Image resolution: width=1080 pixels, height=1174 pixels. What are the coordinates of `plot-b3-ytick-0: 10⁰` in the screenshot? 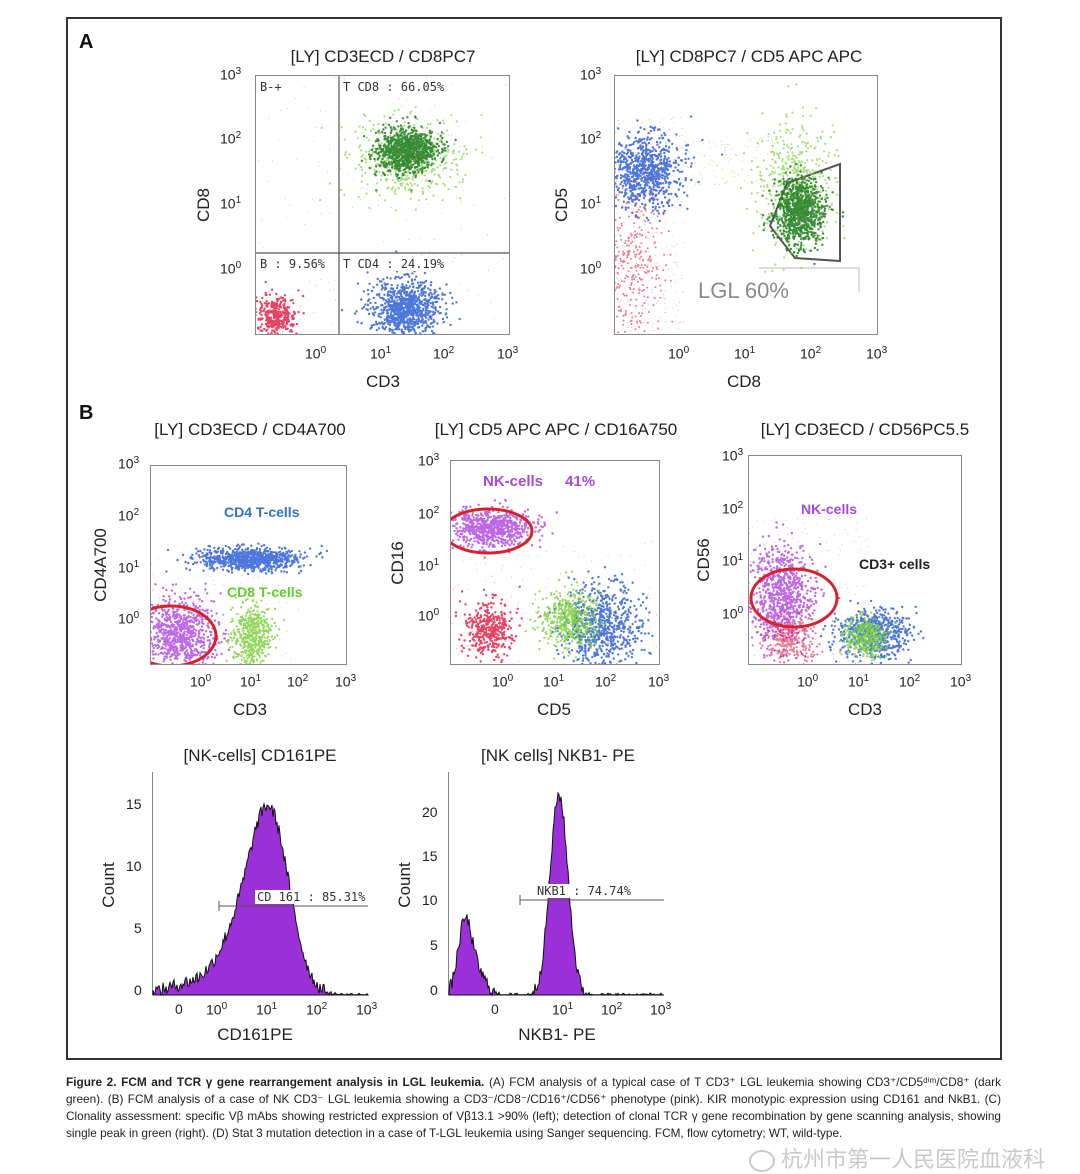 It's located at (733, 613).